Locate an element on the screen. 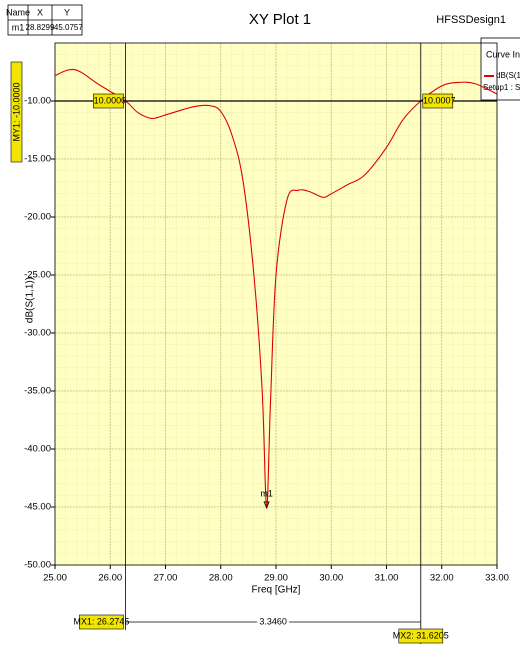 Image resolution: width=520 pixels, height=646 pixels. cross-label: -10.0000 is located at coordinates (109, 100).